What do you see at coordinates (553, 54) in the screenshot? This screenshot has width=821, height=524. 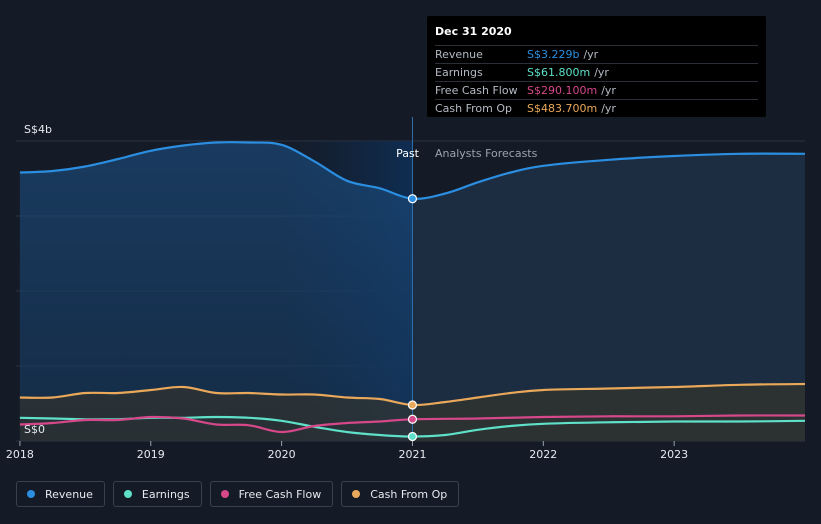 I see `tooltip-row-value: S$3.229b` at bounding box center [553, 54].